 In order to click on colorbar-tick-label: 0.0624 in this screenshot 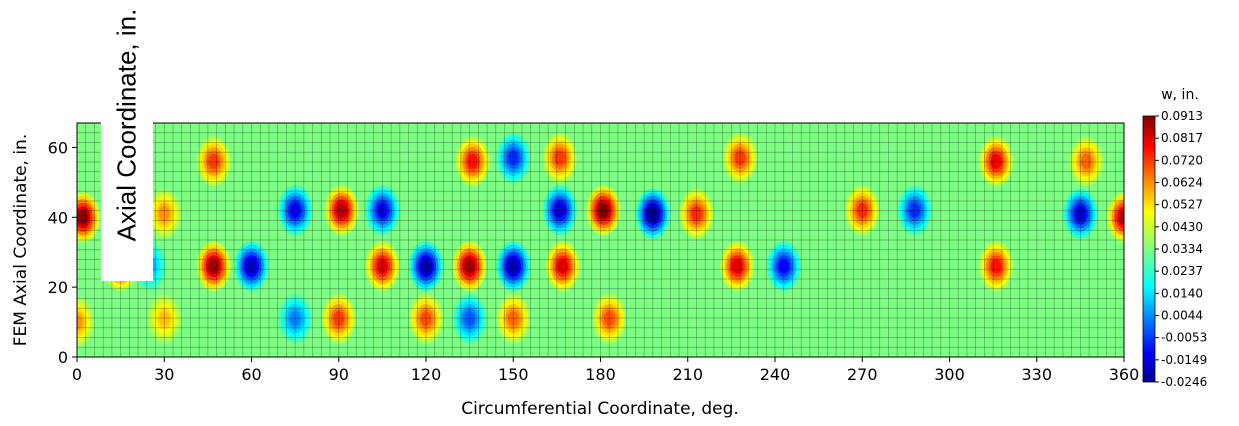, I will do `click(1182, 183)`.